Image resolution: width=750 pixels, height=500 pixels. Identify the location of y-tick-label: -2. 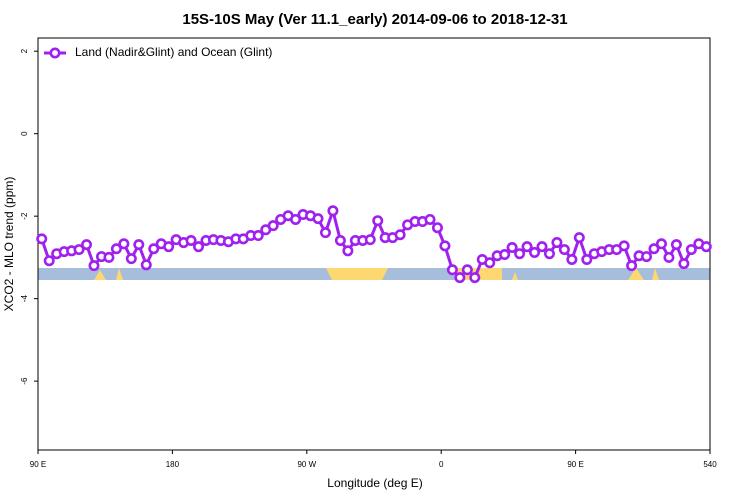
(24, 216).